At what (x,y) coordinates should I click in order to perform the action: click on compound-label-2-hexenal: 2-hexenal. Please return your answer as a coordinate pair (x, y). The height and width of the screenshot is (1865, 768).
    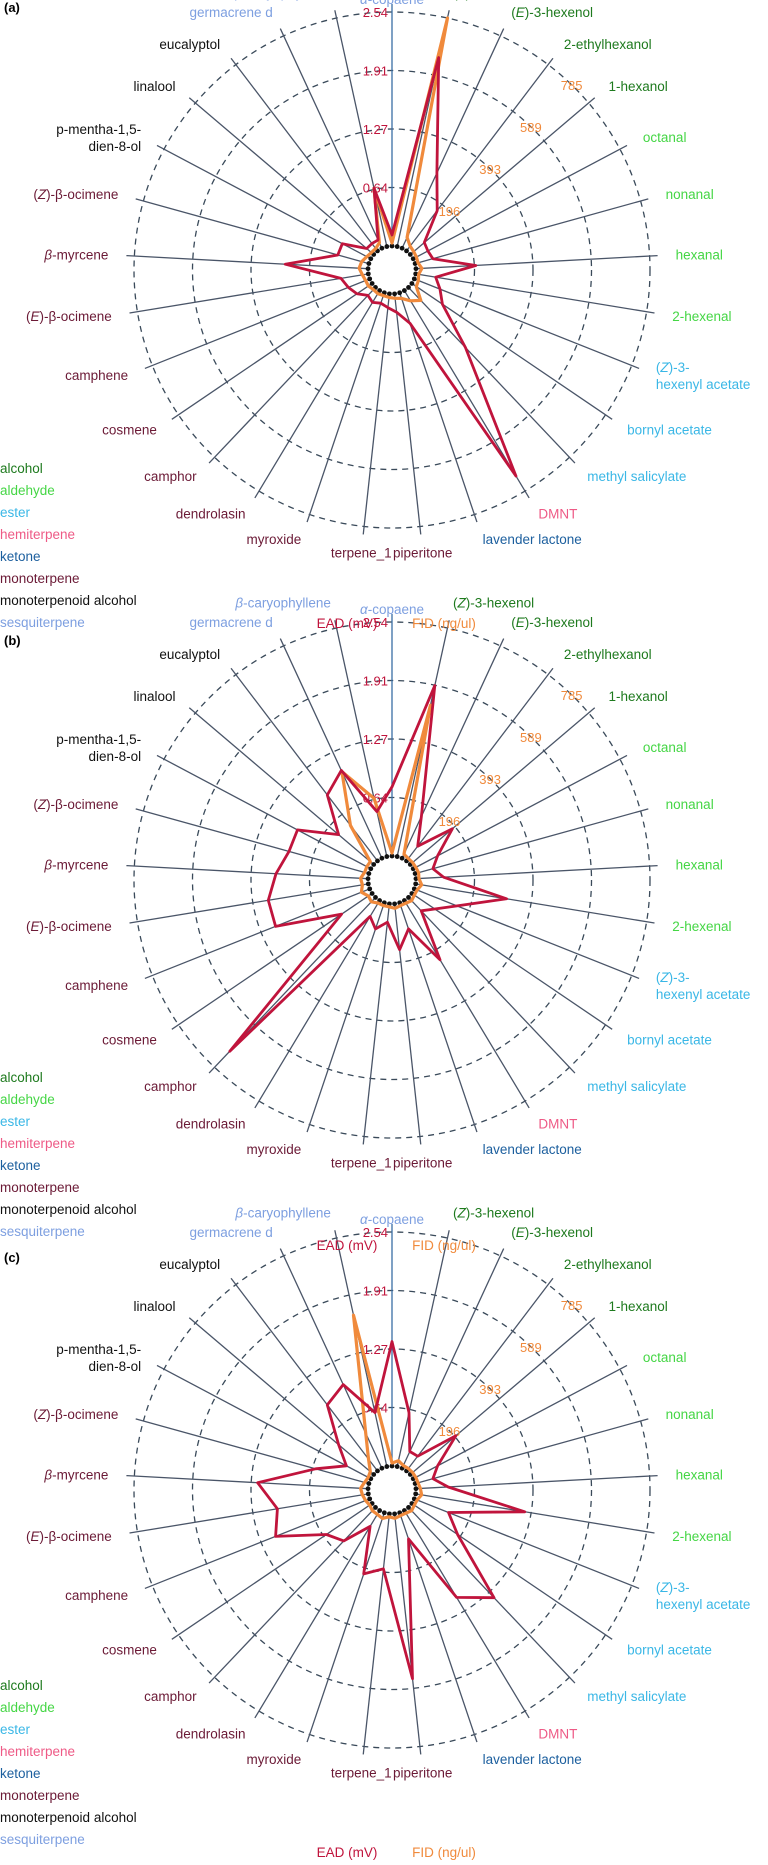
    Looking at the image, I should click on (701, 926).